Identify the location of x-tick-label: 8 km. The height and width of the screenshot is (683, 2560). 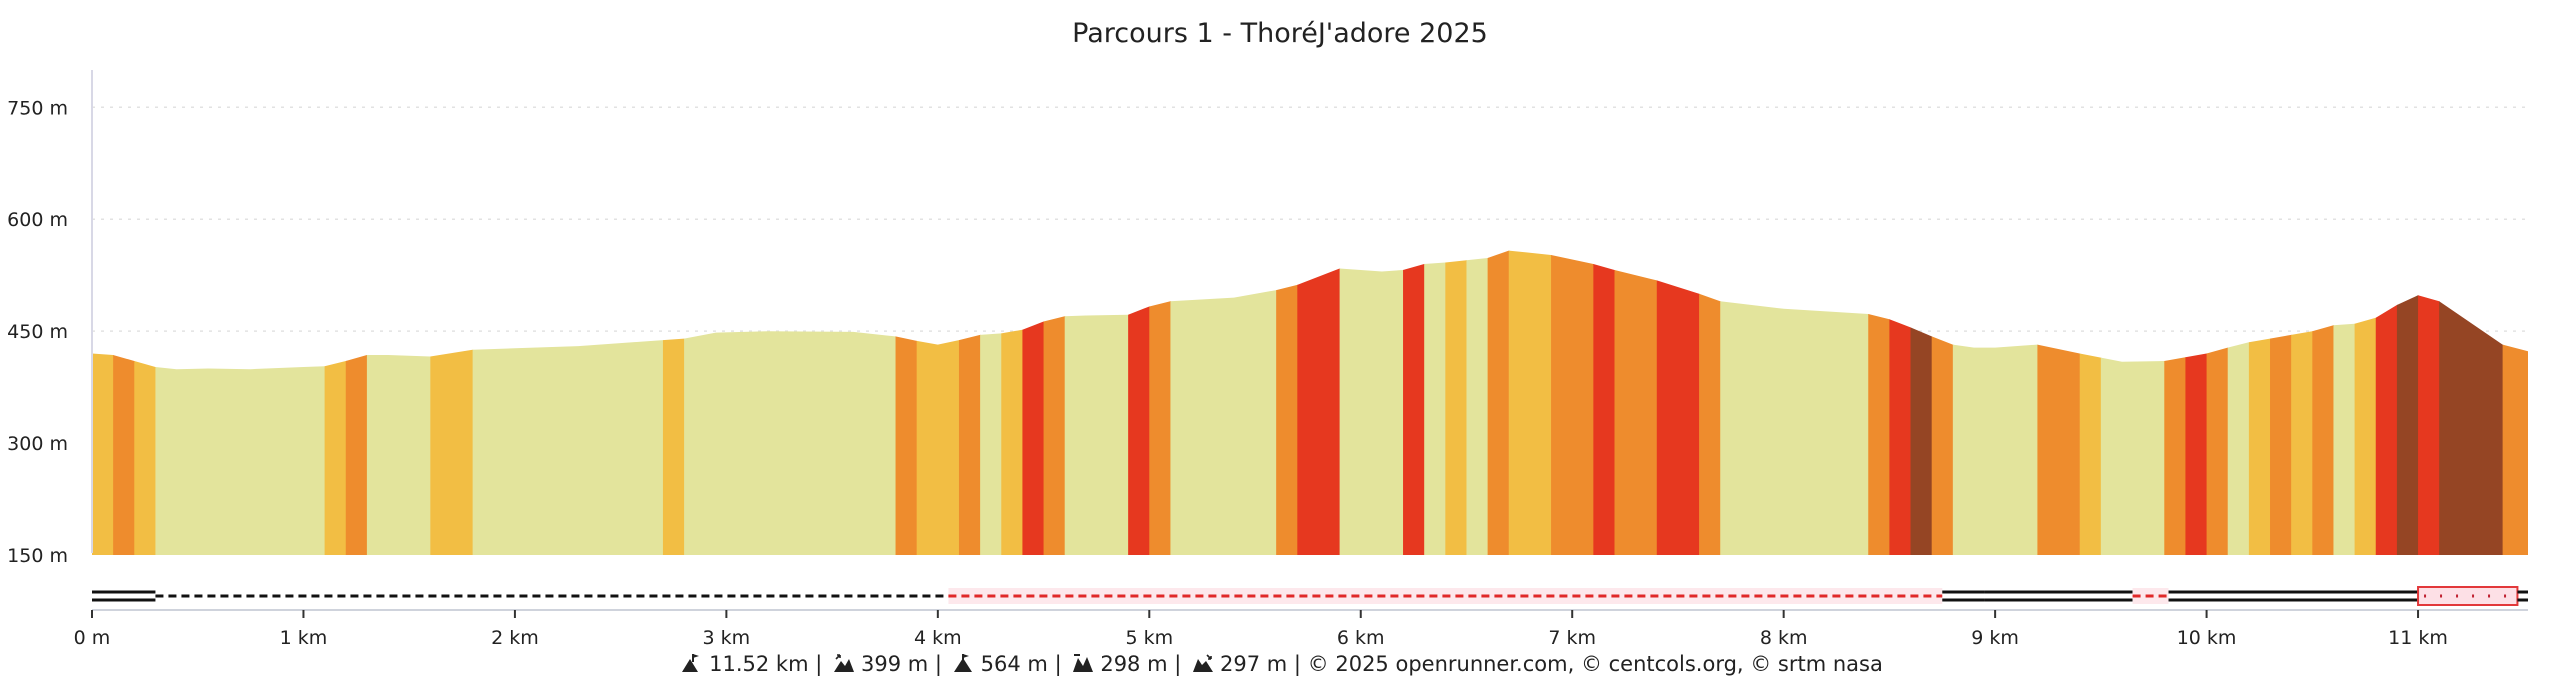
(1784, 638).